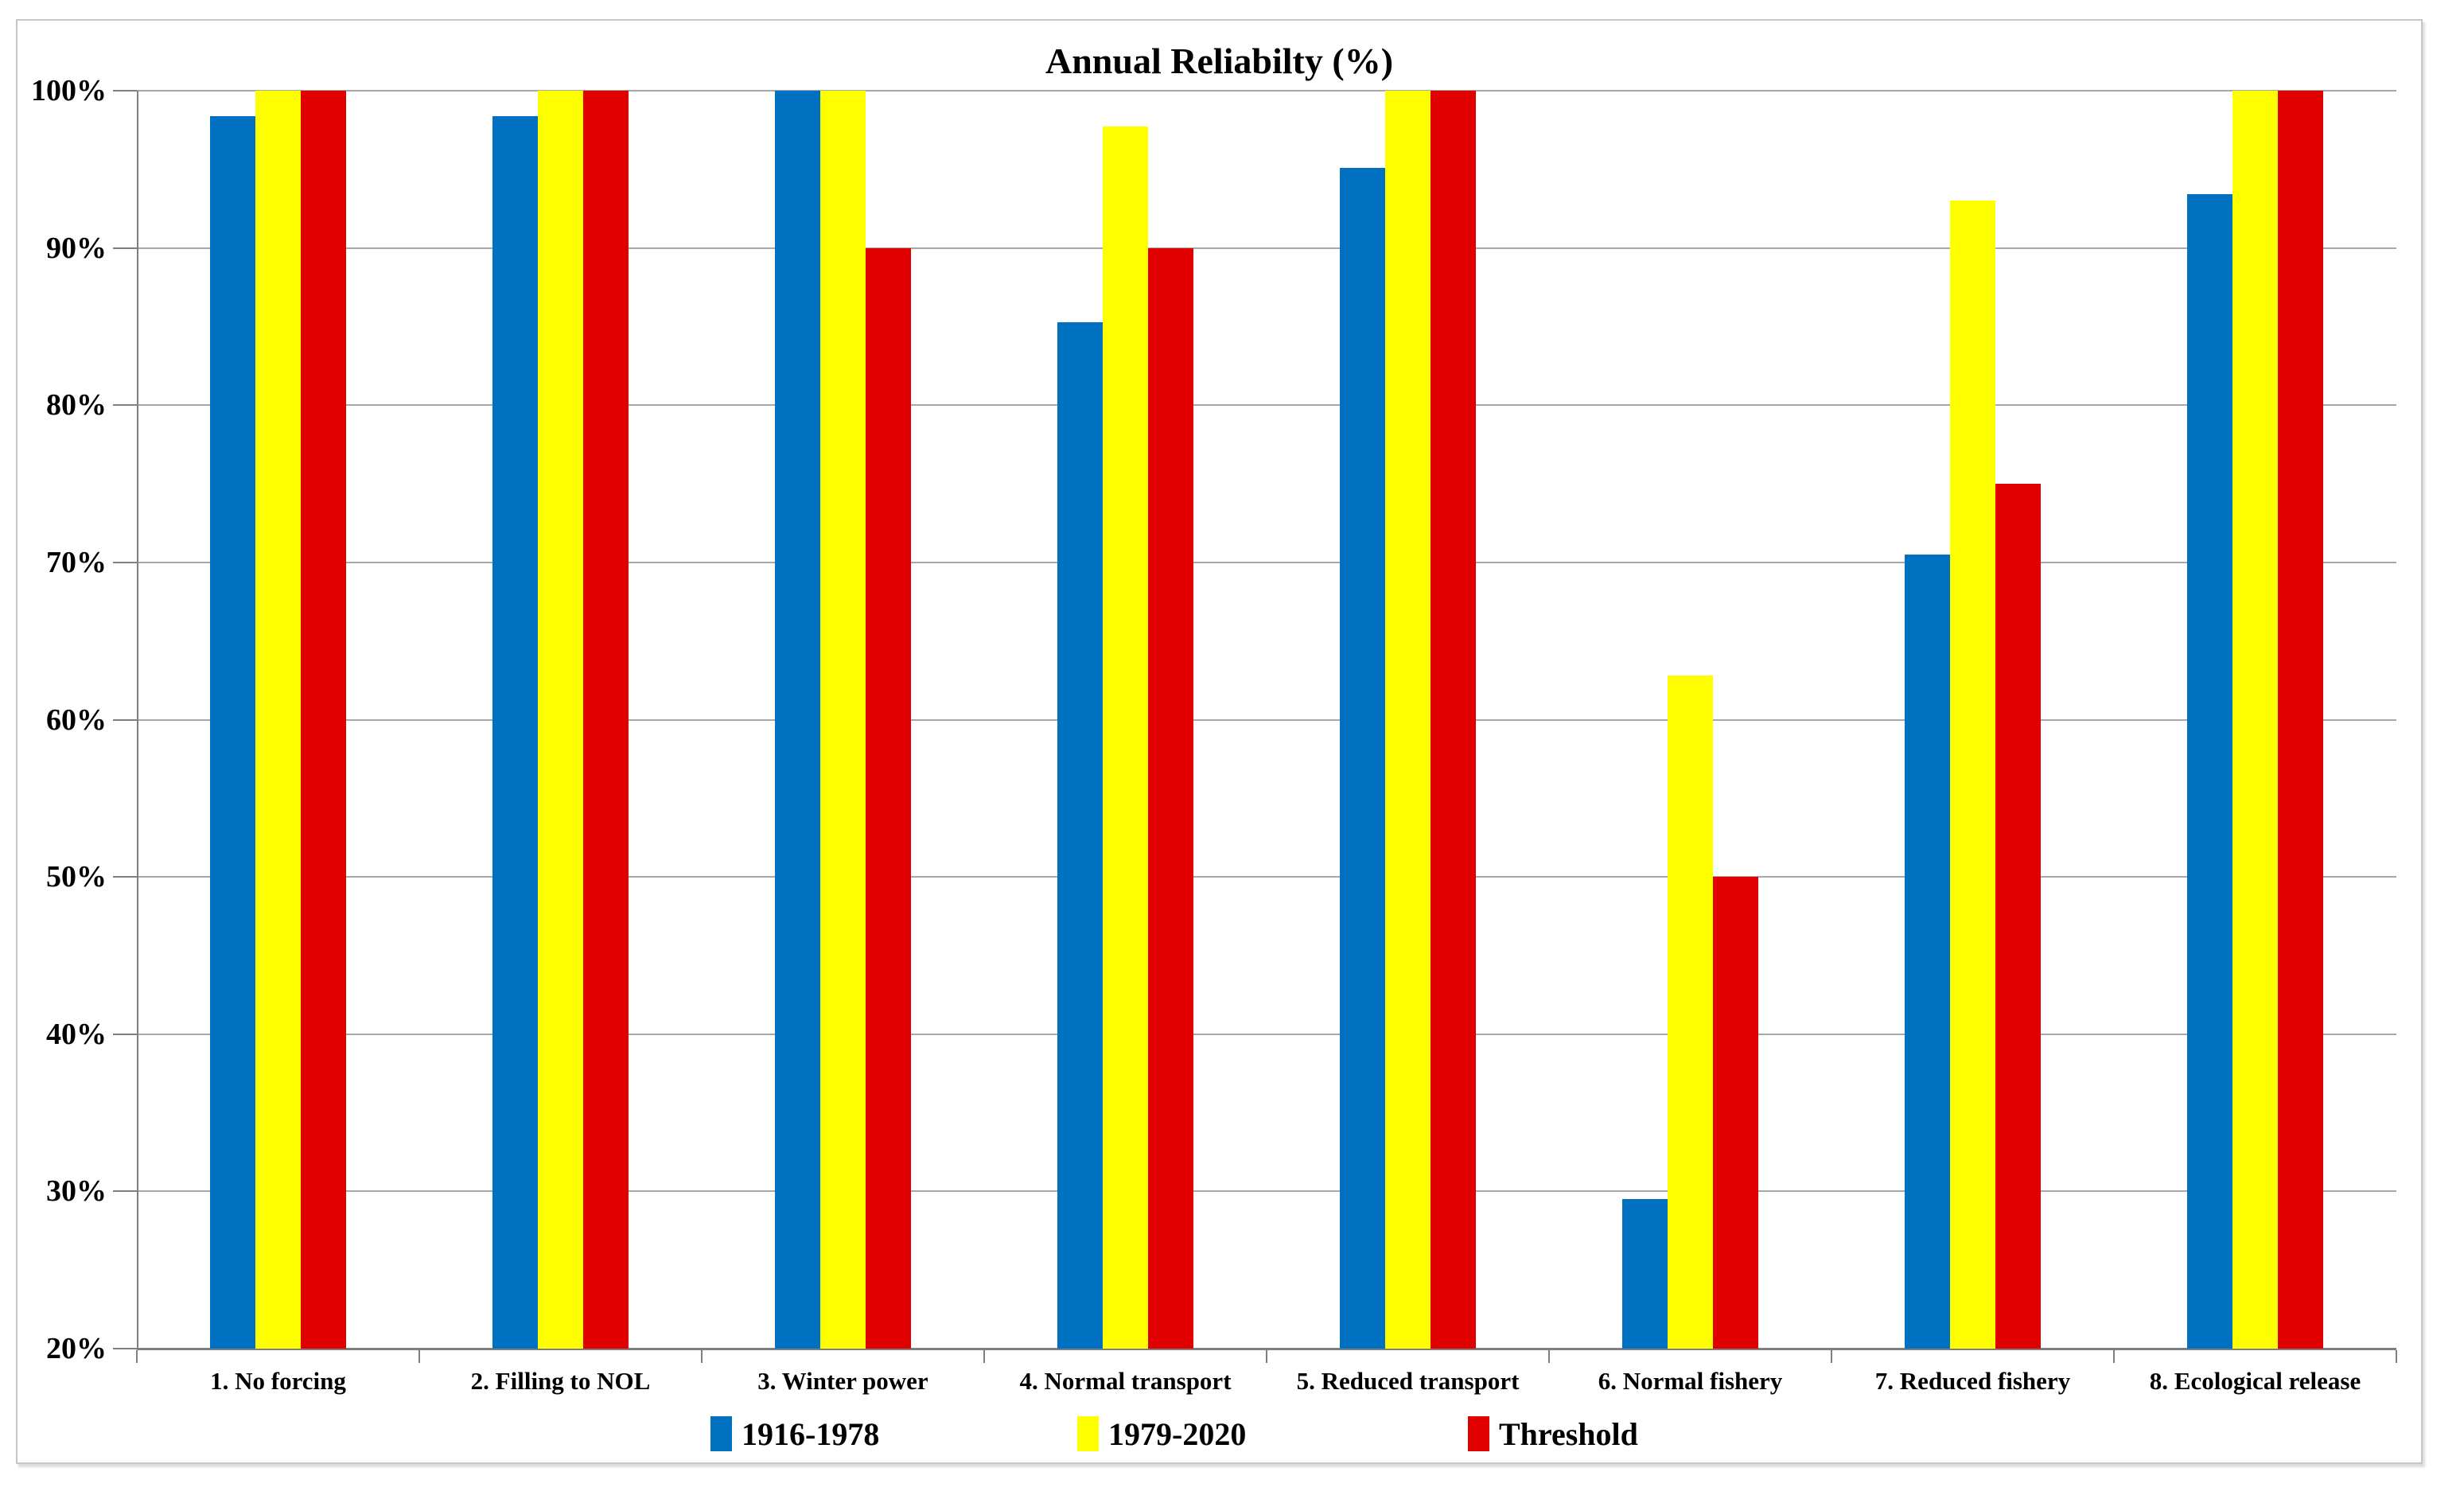  I want to click on category-label: 4. Normal transport, so click(1125, 1381).